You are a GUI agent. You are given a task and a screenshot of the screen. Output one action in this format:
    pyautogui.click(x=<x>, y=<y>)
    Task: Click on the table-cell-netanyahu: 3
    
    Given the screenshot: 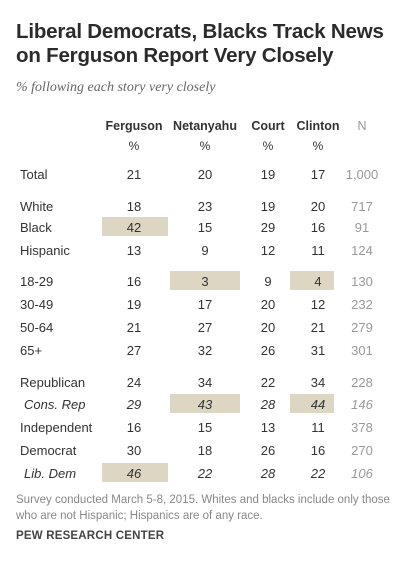 What is the action you would take?
    pyautogui.click(x=205, y=281)
    